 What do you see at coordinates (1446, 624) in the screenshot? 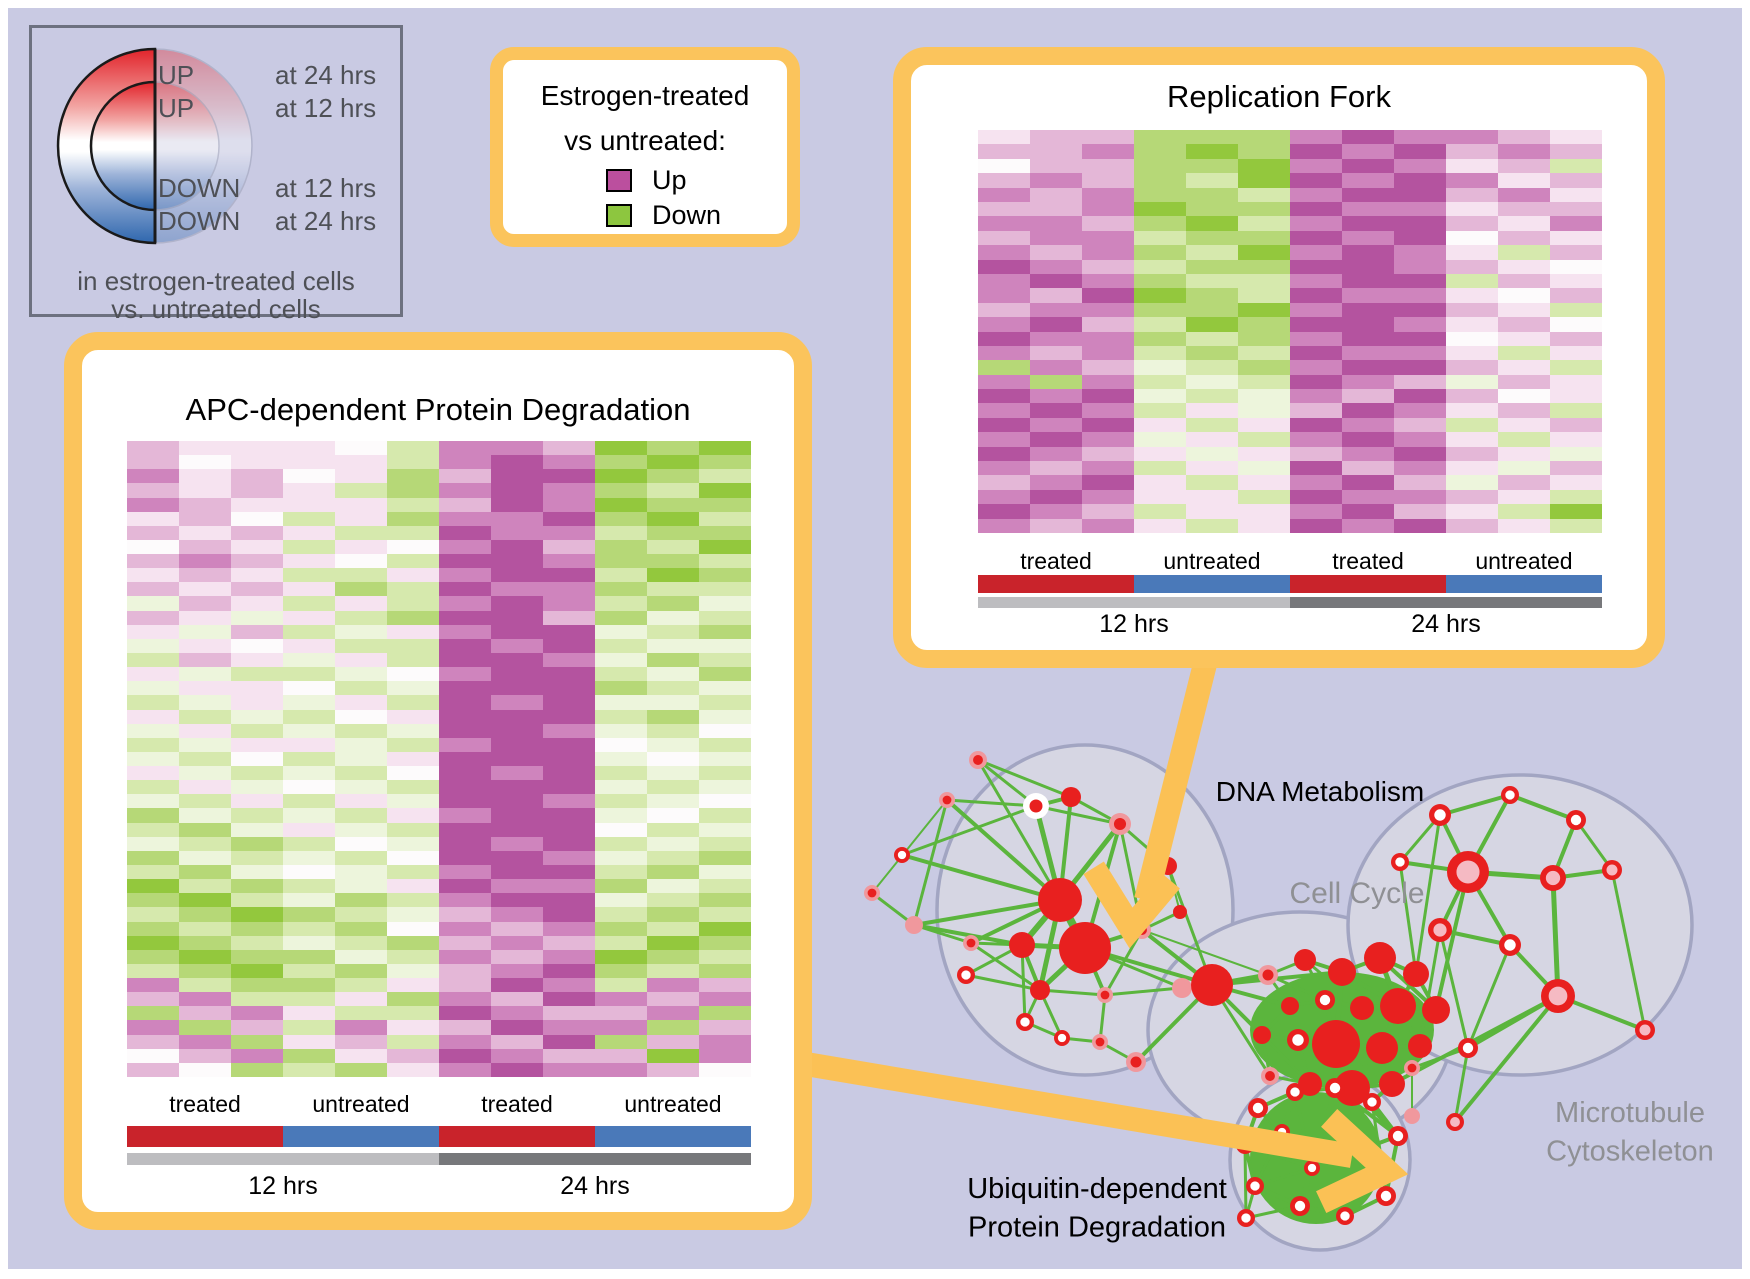
I see `time-label: 24 hrs` at bounding box center [1446, 624].